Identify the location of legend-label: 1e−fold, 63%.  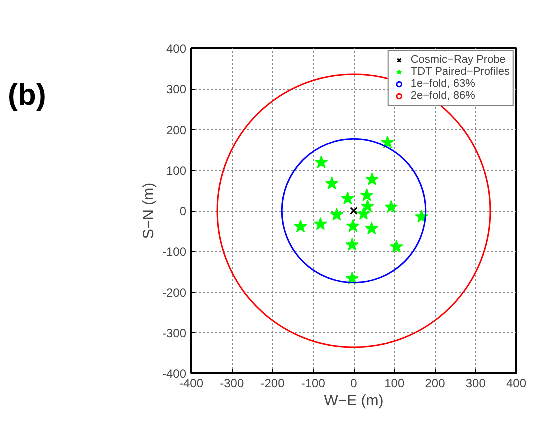
(443, 84).